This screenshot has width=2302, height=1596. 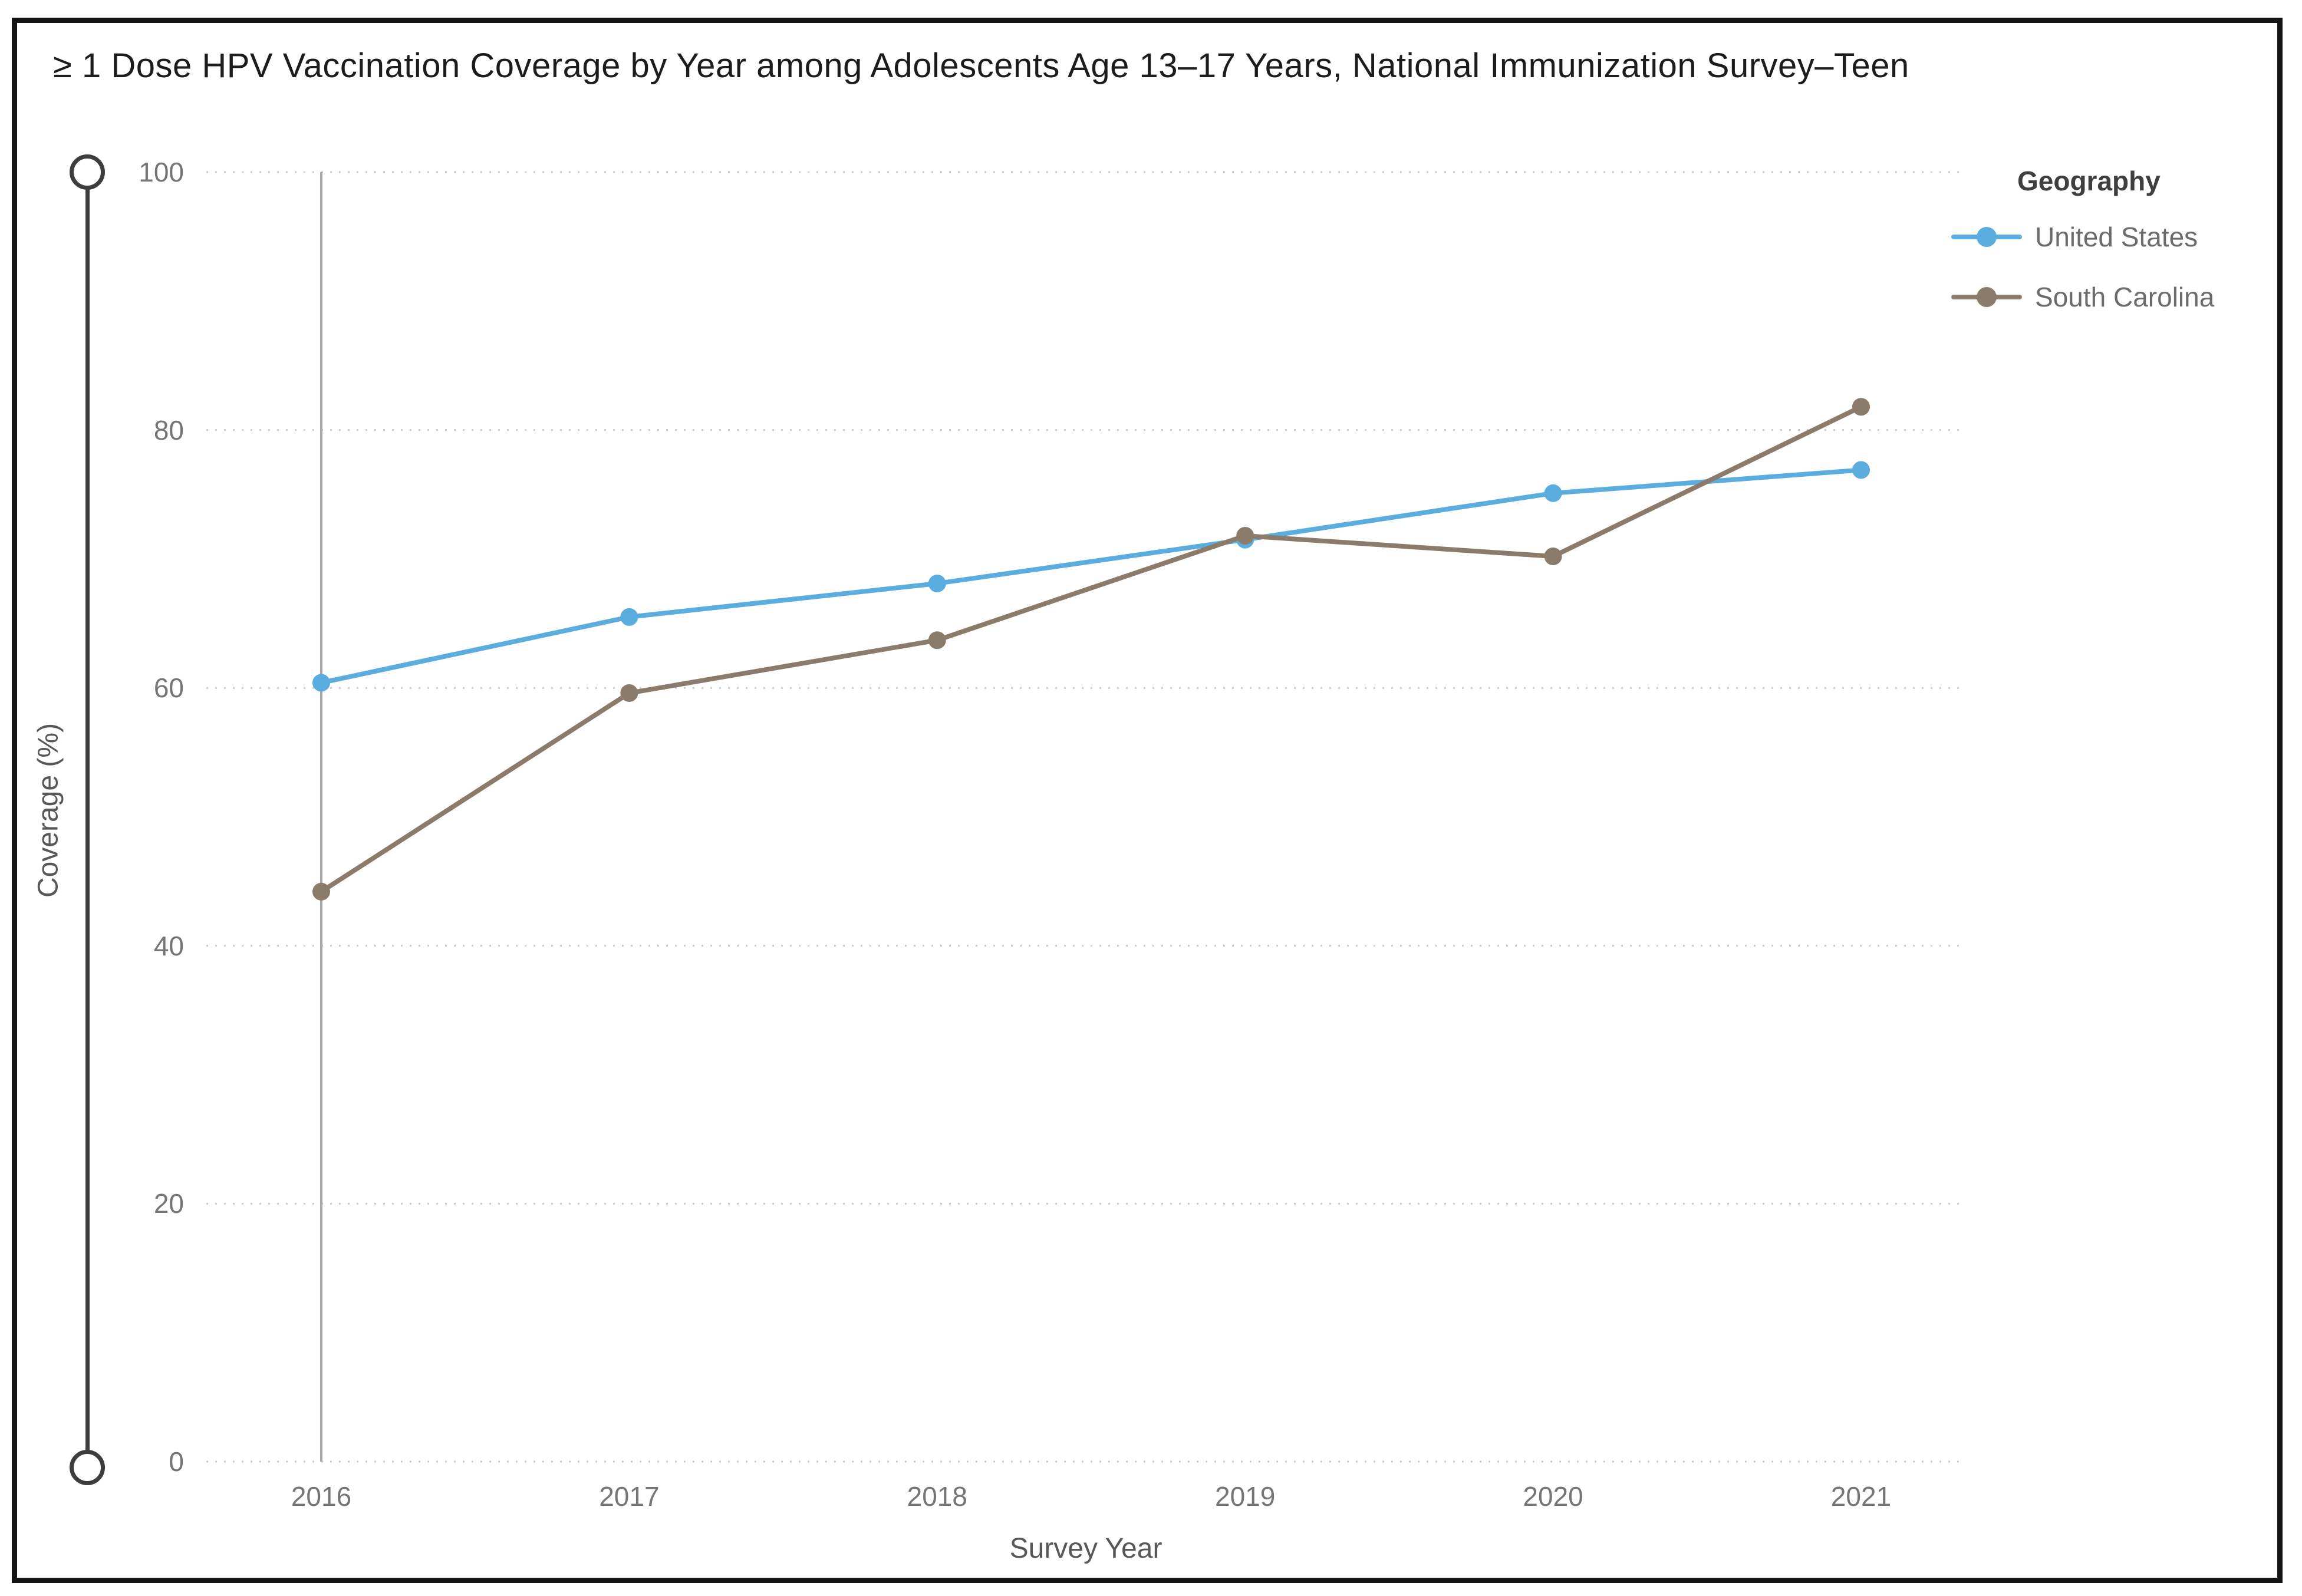 What do you see at coordinates (1085, 1548) in the screenshot?
I see `x-axis-title: Survey Year` at bounding box center [1085, 1548].